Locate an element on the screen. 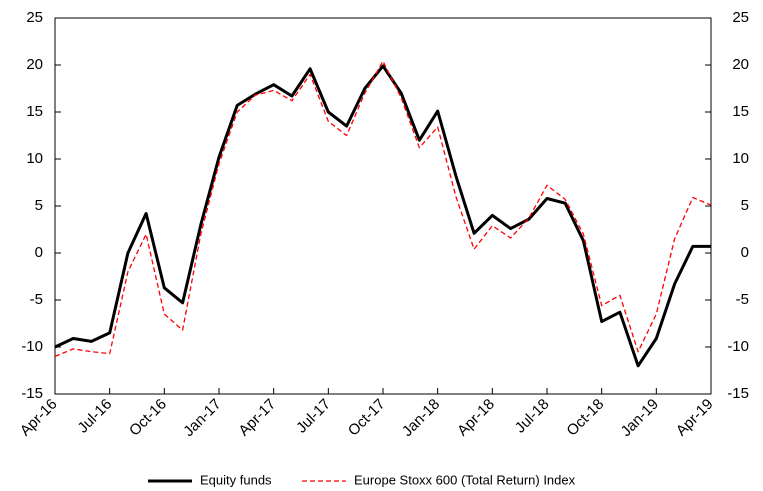  y2-tick-label: 25 is located at coordinates (740, 17).